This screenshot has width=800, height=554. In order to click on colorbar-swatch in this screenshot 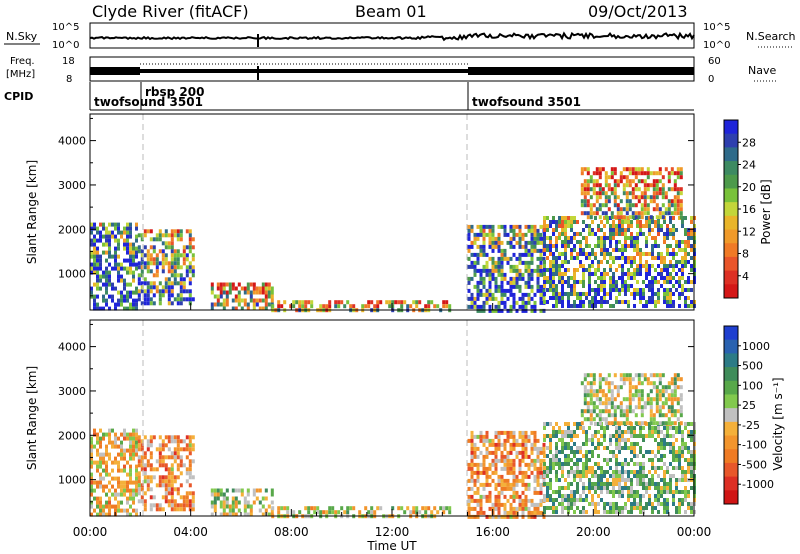, I will do `click(731, 456)`.